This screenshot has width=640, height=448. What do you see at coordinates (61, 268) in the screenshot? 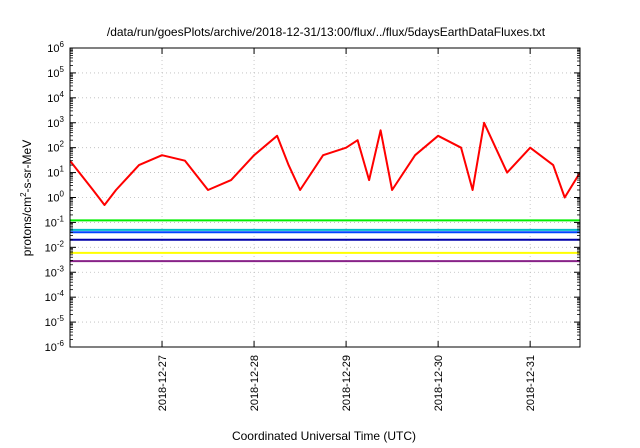
I see `y-tick-exp: -3` at bounding box center [61, 268].